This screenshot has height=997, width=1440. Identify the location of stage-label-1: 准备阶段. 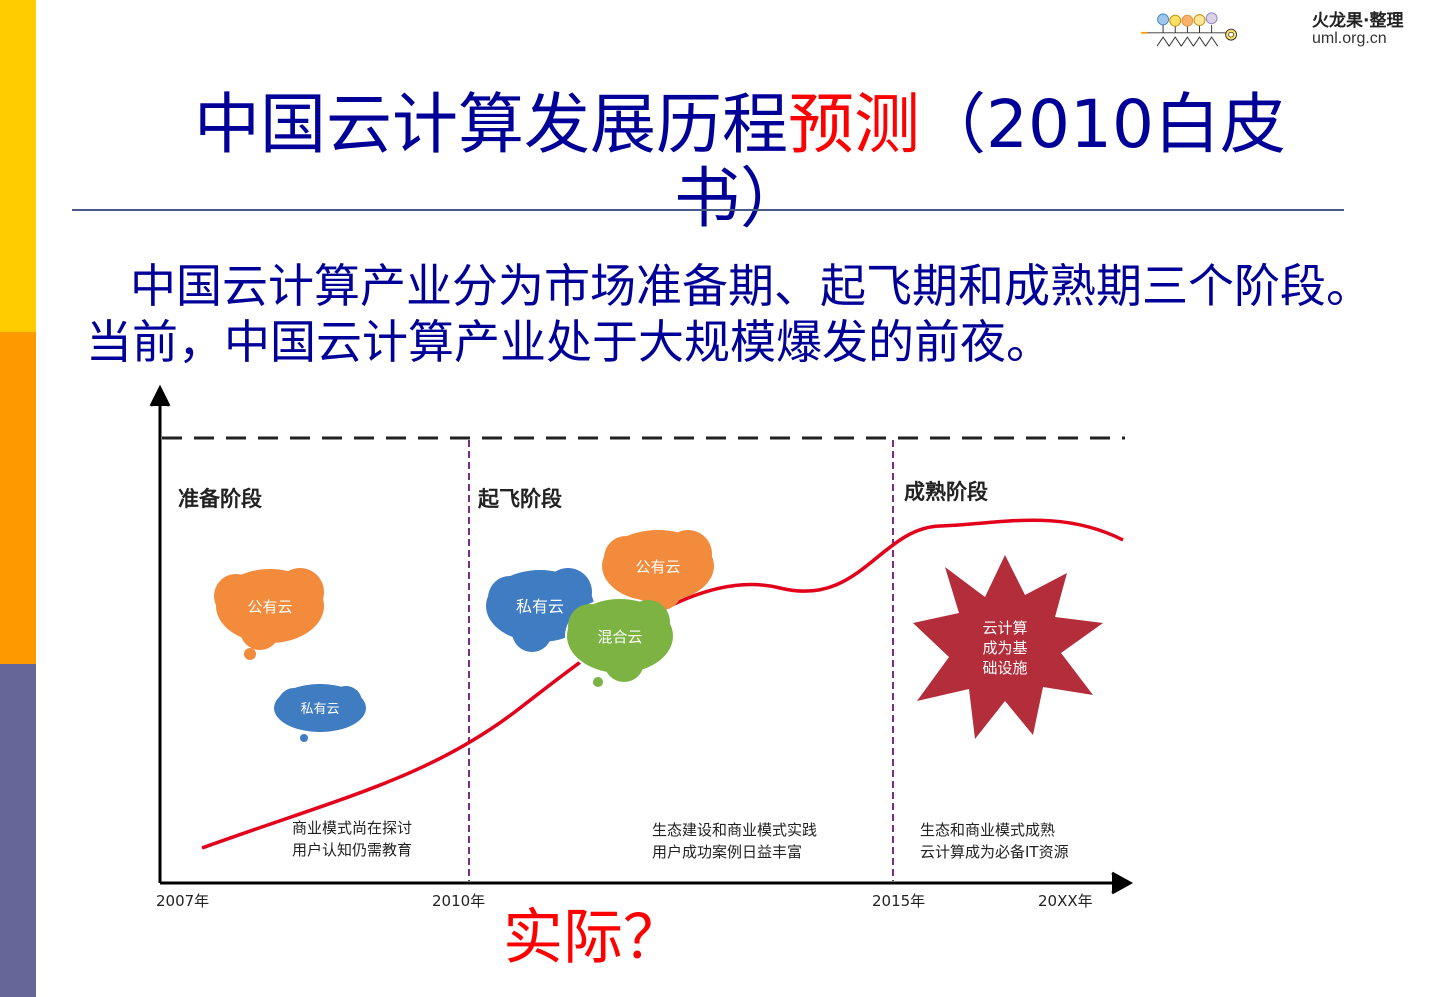
(220, 499).